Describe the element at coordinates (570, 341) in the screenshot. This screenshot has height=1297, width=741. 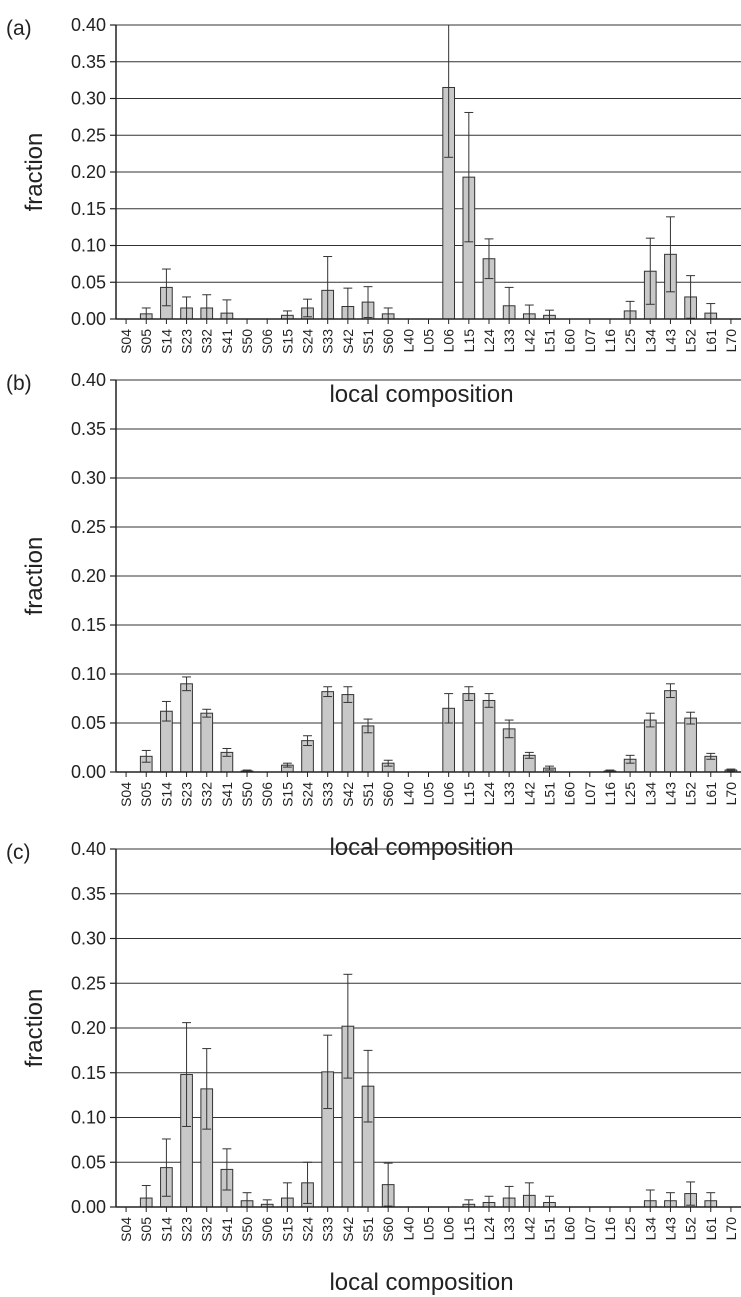
I see `x-tick-label: L60` at that location.